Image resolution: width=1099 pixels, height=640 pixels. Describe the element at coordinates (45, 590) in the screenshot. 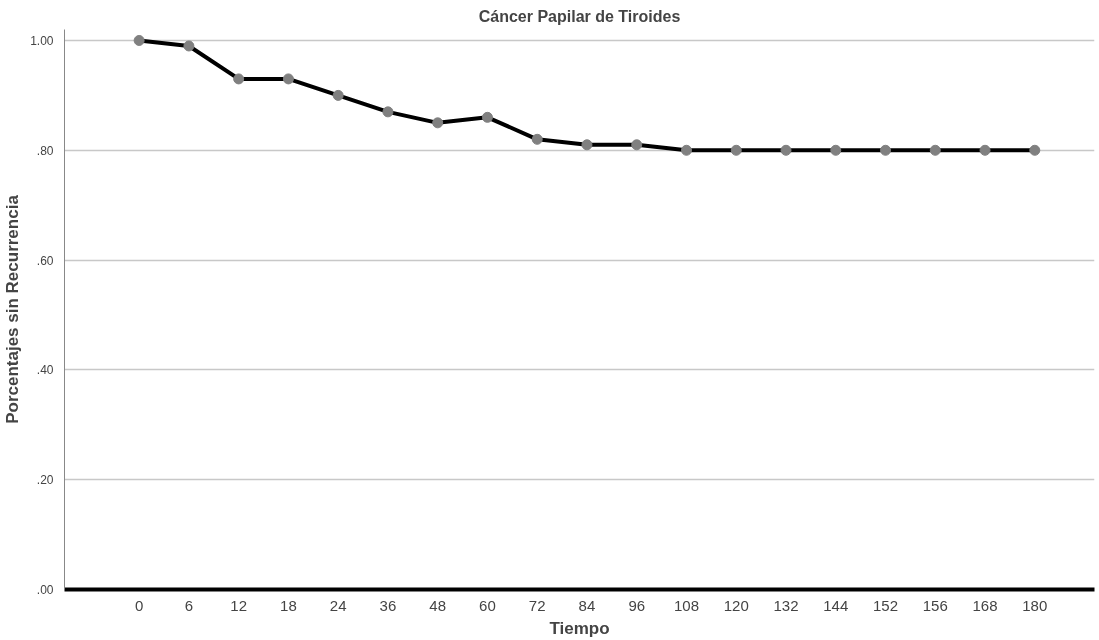

I see `y-tick-label: .00` at that location.